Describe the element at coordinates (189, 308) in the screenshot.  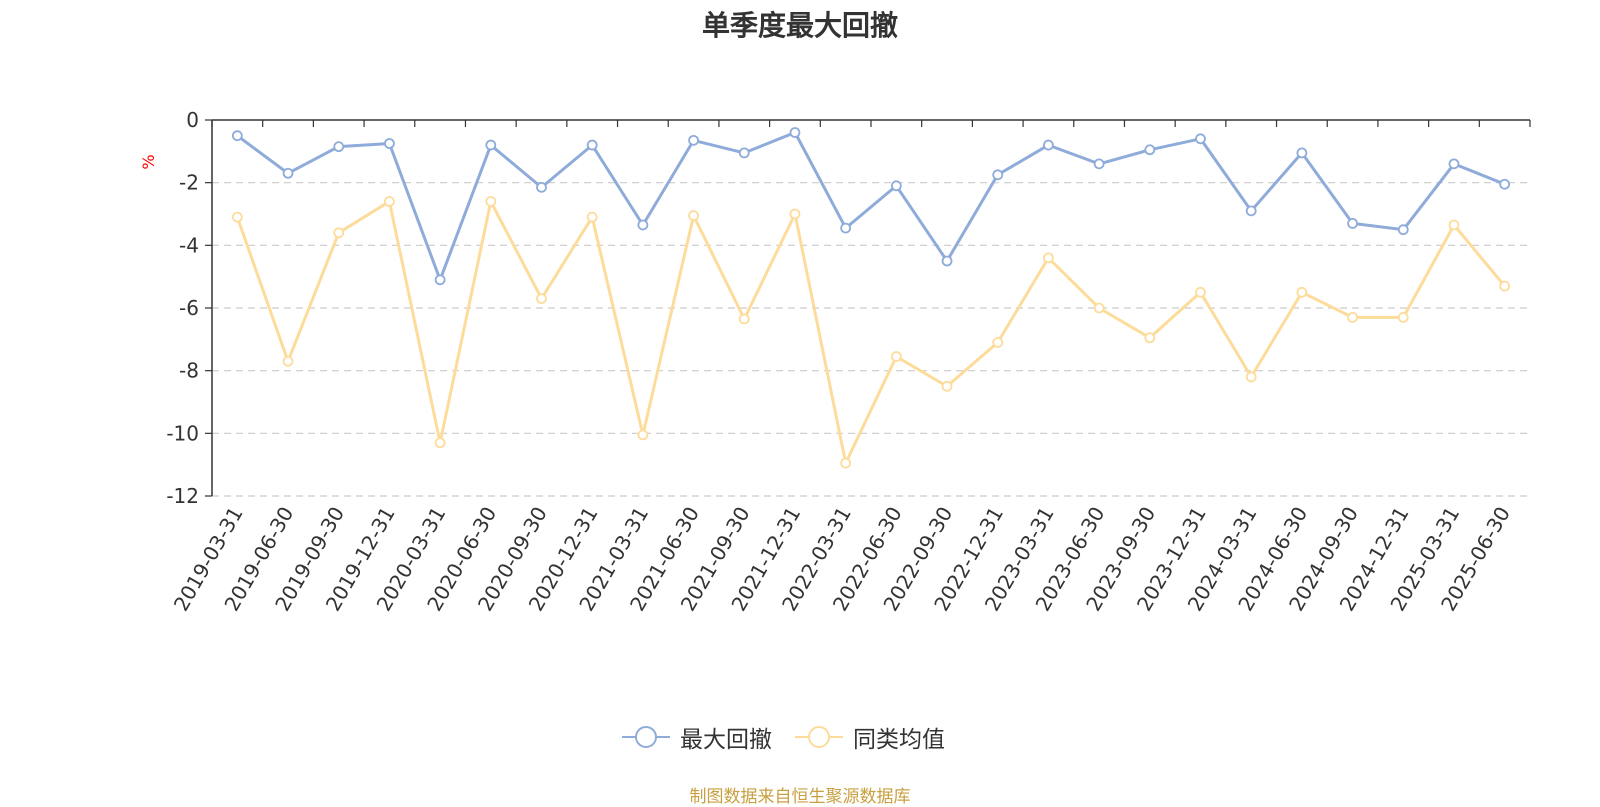
I see `y-tick-label: -6` at that location.